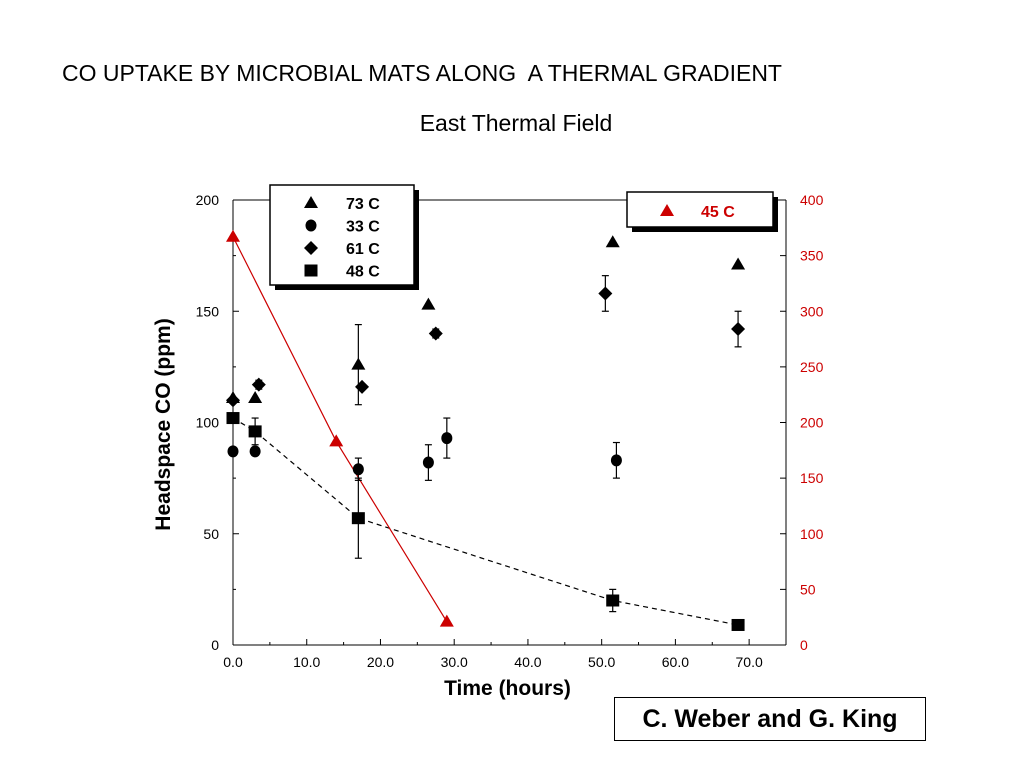  I want to click on left-y-tick-label: 100, so click(208, 423).